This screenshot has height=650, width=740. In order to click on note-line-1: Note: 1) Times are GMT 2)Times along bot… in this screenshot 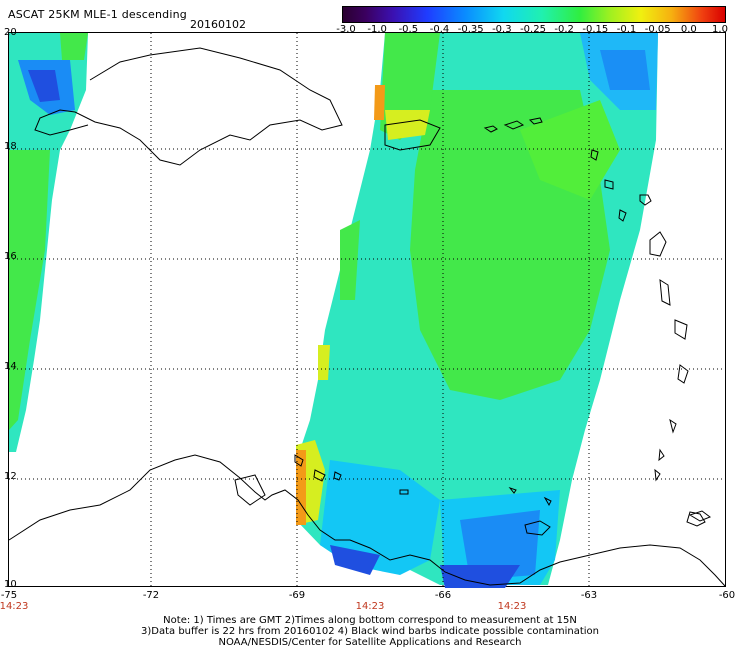, I will do `click(370, 620)`.